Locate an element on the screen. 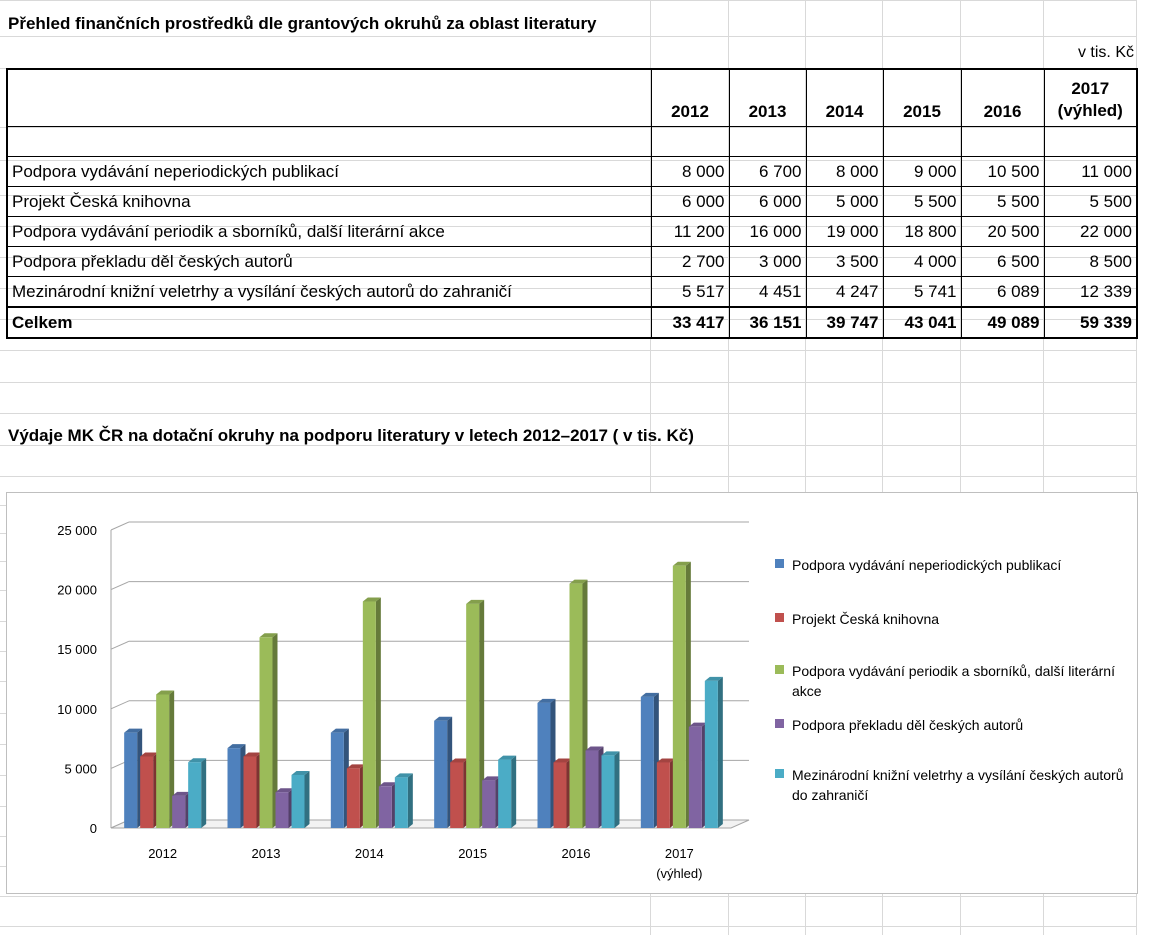 The width and height of the screenshot is (1150, 935). unit-label: v tis. Kč is located at coordinates (1105, 52).